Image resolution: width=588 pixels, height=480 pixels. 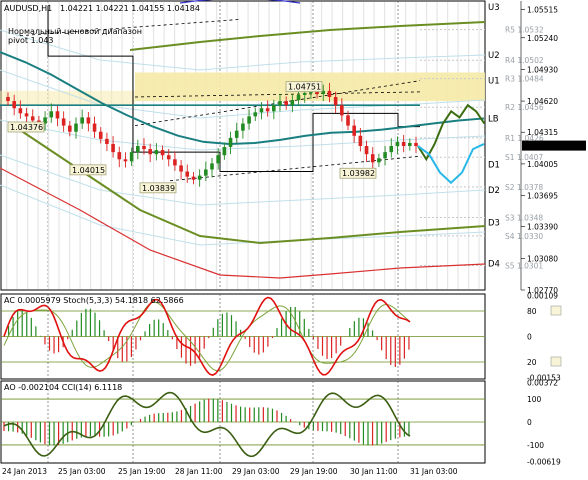 What do you see at coordinates (67, 98) in the screenshot?
I see `price-zone` at bounding box center [67, 98].